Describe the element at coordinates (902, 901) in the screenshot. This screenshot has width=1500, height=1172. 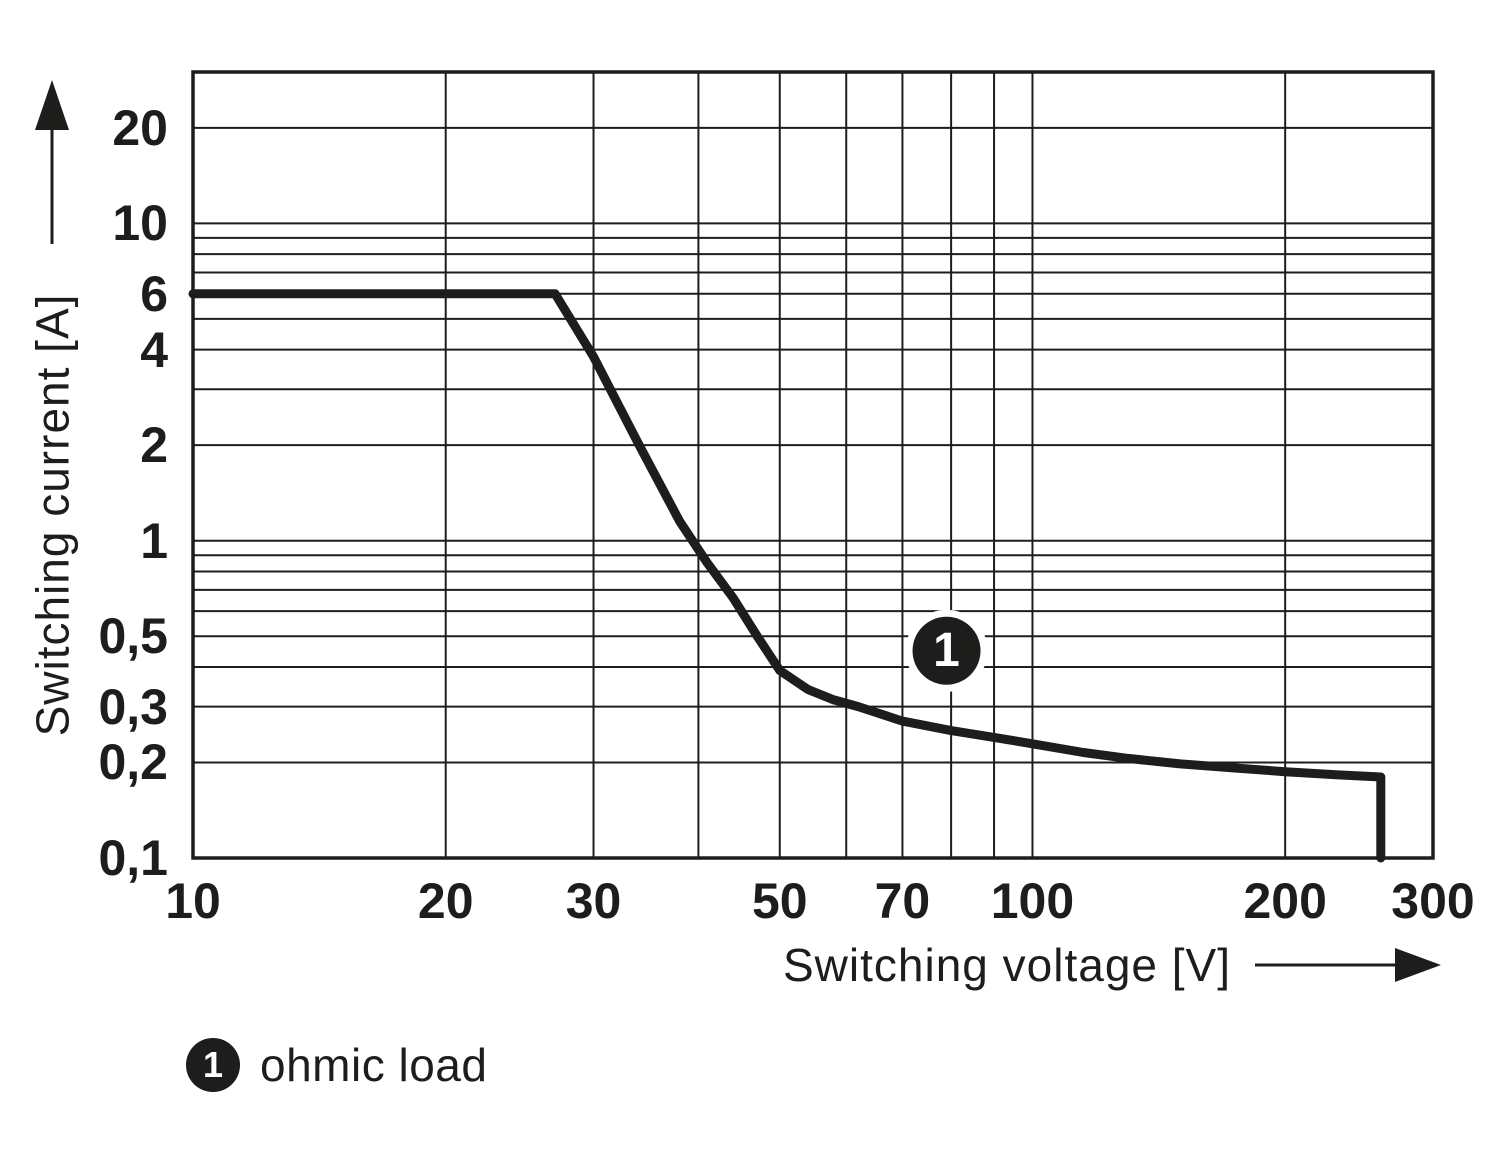
I see `x-tick-label: 70` at that location.